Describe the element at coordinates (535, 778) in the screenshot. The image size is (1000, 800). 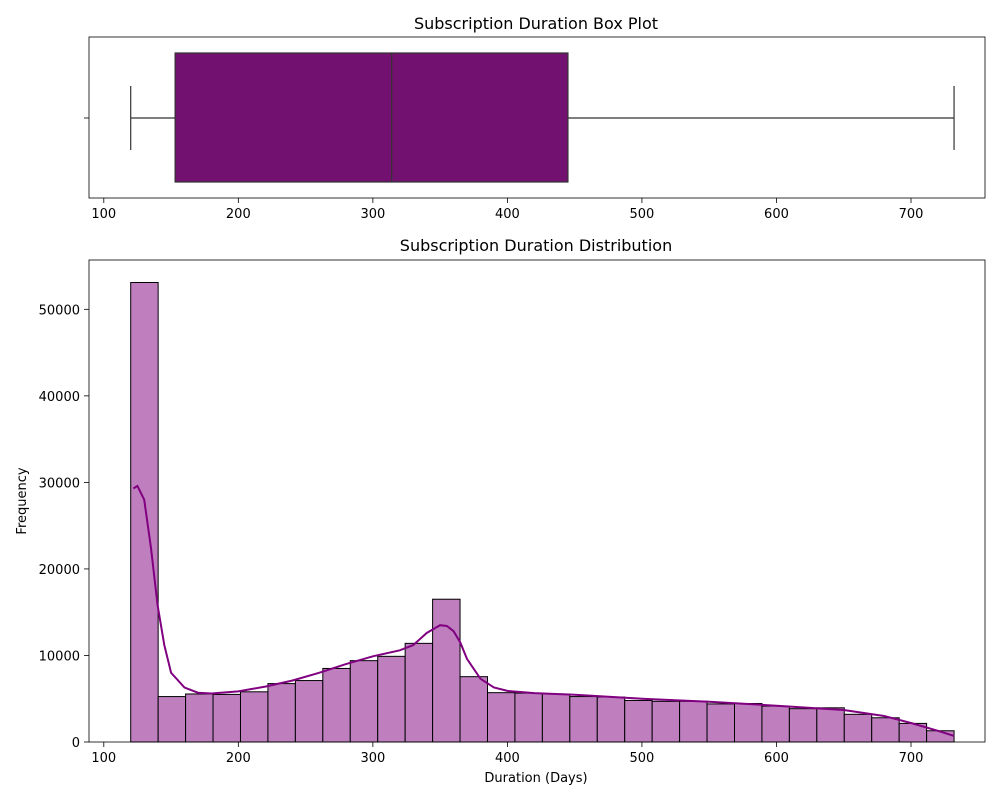
I see `x-axis-label: Duration (Days)` at that location.